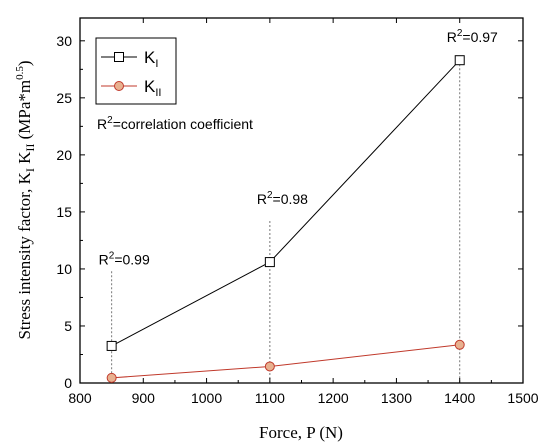 The width and height of the screenshot is (550, 447). I want to click on x-tick-label: 1000, so click(206, 398).